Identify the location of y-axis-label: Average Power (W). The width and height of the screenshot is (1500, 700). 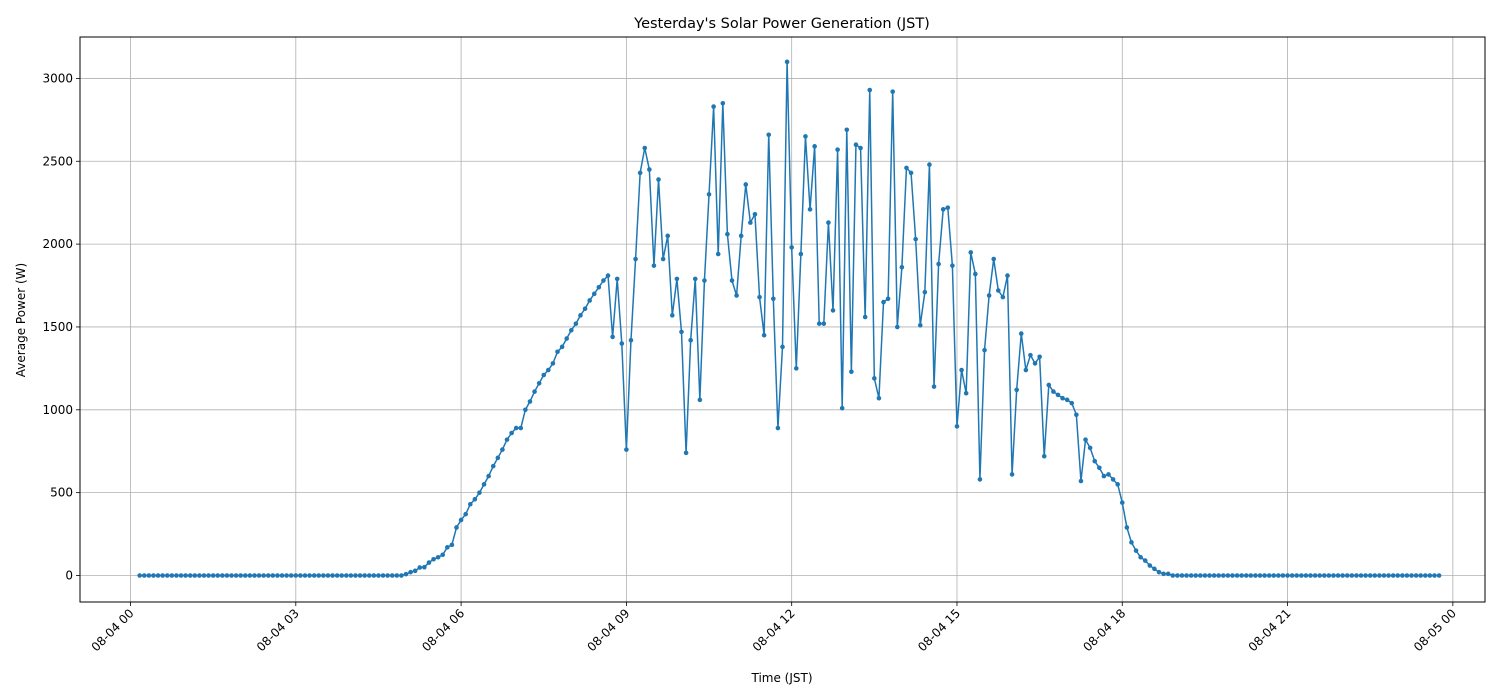
(21, 320).